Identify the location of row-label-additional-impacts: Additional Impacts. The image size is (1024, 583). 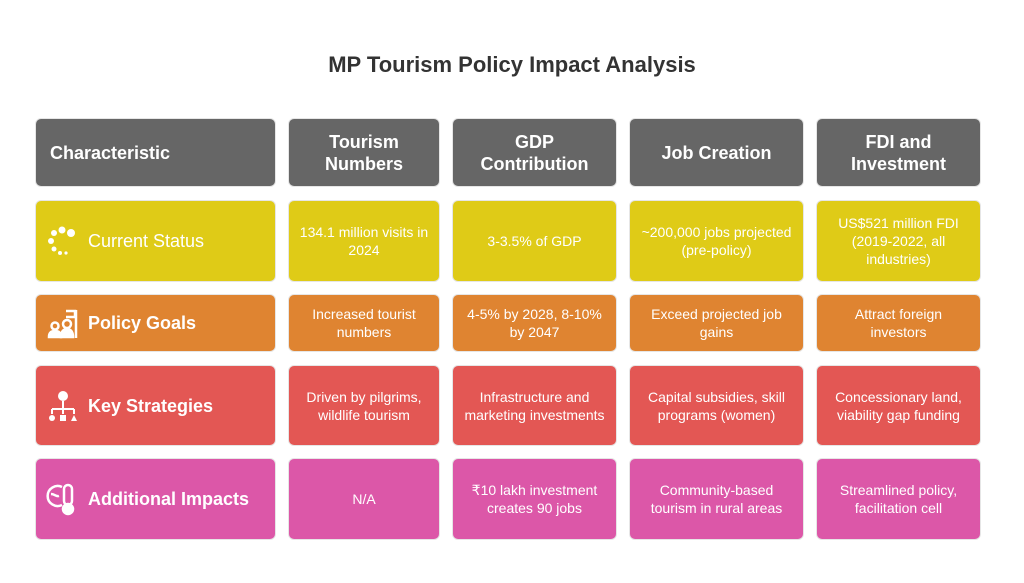
(155, 499).